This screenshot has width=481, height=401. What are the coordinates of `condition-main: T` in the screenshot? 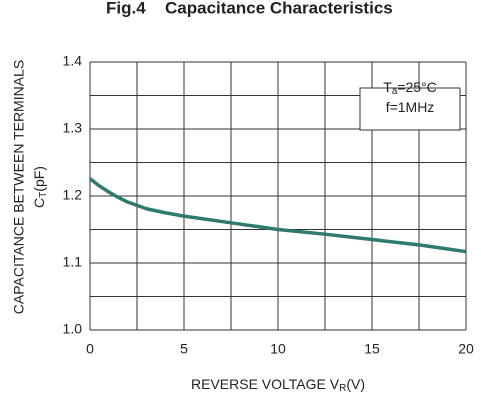 It's located at (387, 87).